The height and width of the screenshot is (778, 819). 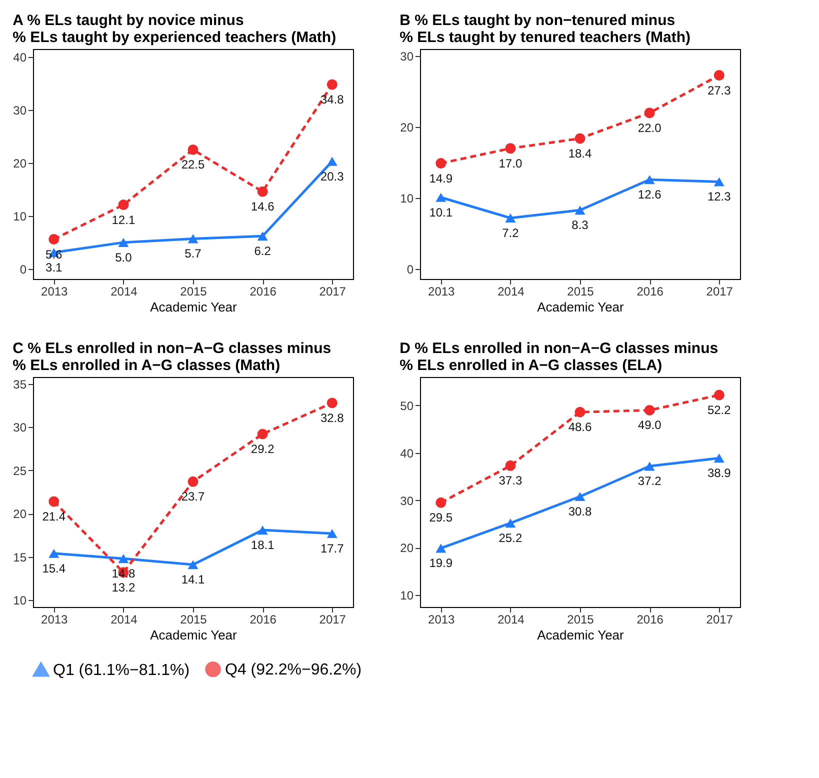 What do you see at coordinates (511, 233) in the screenshot?
I see `data-label: 7.2` at bounding box center [511, 233].